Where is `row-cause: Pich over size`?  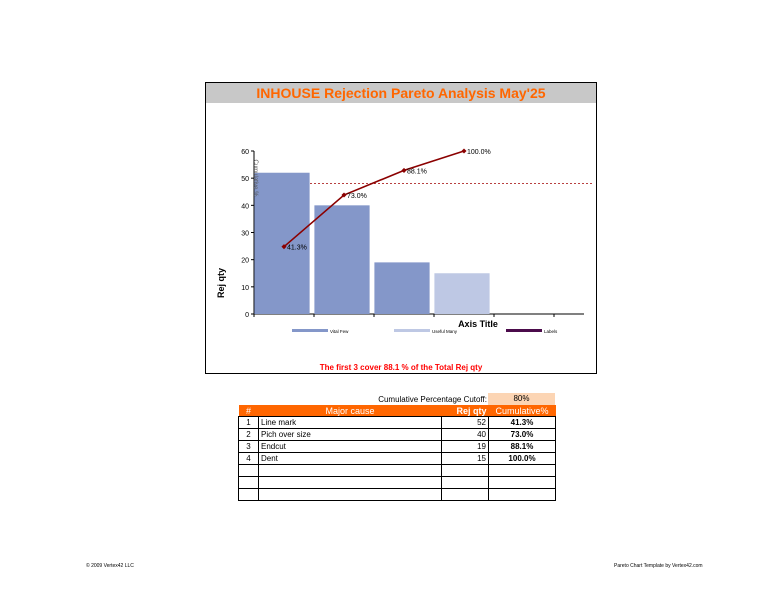 row-cause: Pich over size is located at coordinates (350, 434).